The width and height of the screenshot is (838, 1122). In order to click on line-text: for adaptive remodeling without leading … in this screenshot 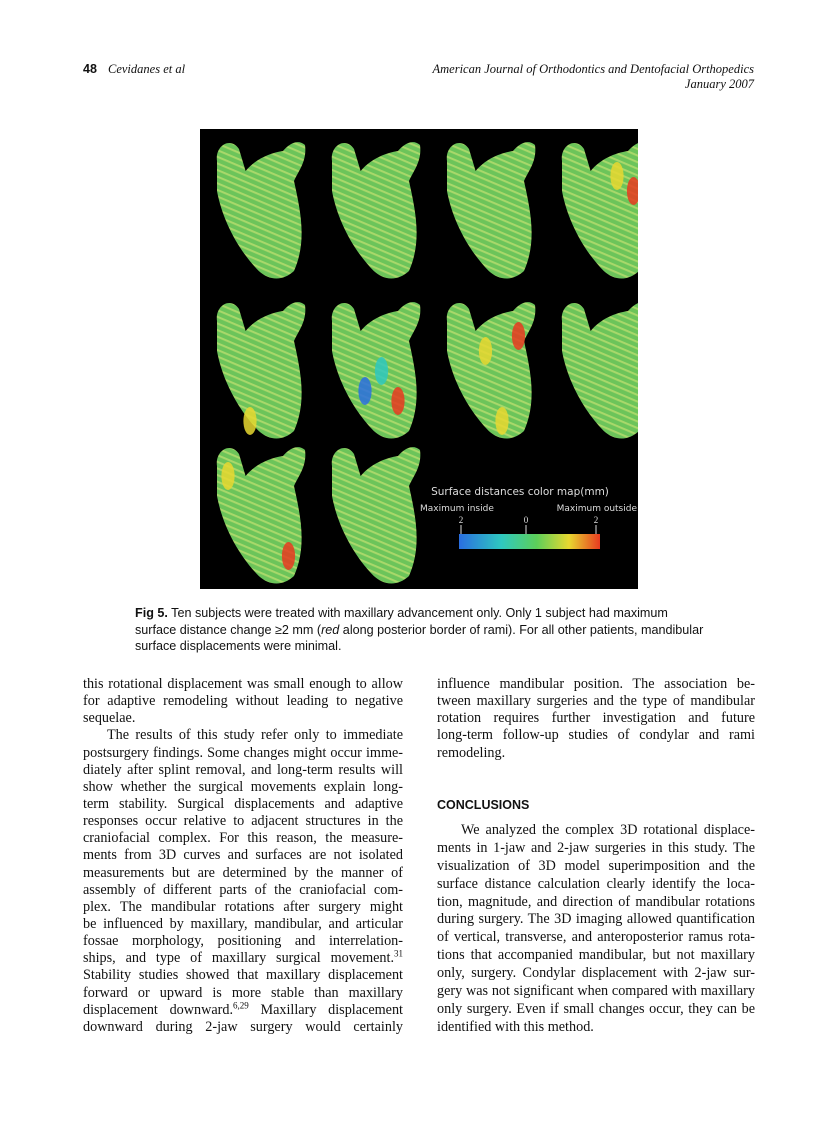, I will do `click(243, 701)`.